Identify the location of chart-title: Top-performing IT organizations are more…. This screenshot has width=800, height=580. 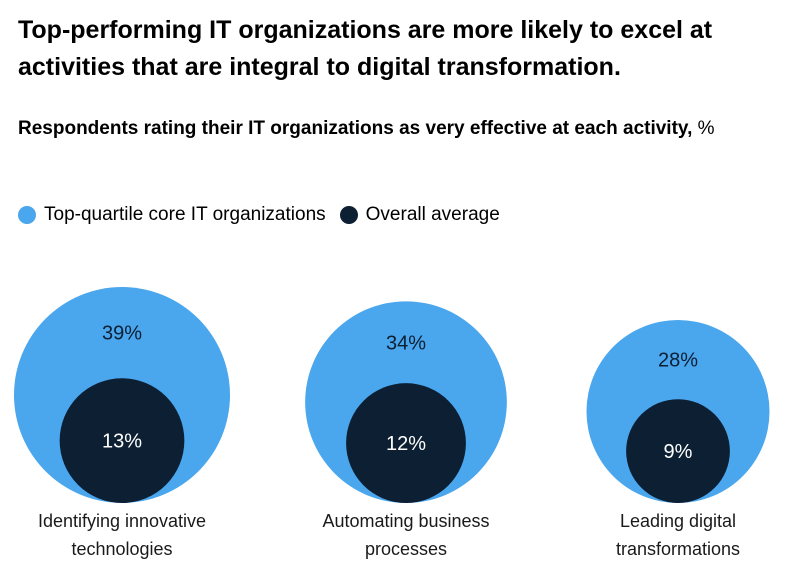
(365, 48).